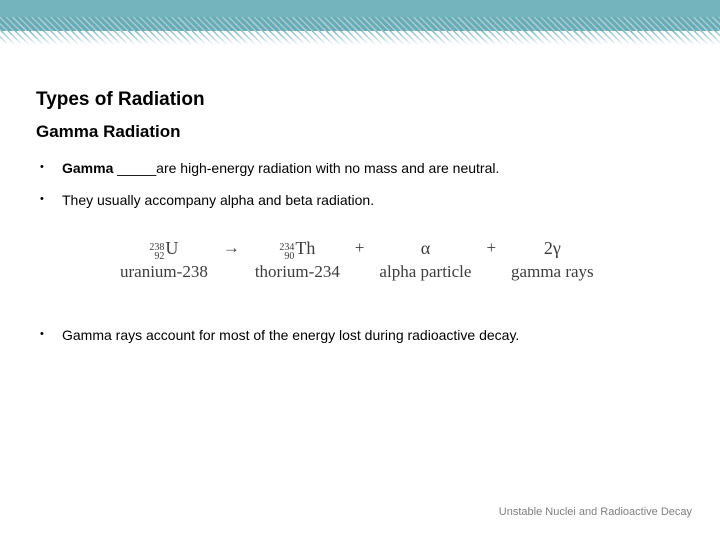 The image size is (720, 540). Describe the element at coordinates (108, 131) in the screenshot. I see `slide-subtitle: Gamma Radiation` at that location.